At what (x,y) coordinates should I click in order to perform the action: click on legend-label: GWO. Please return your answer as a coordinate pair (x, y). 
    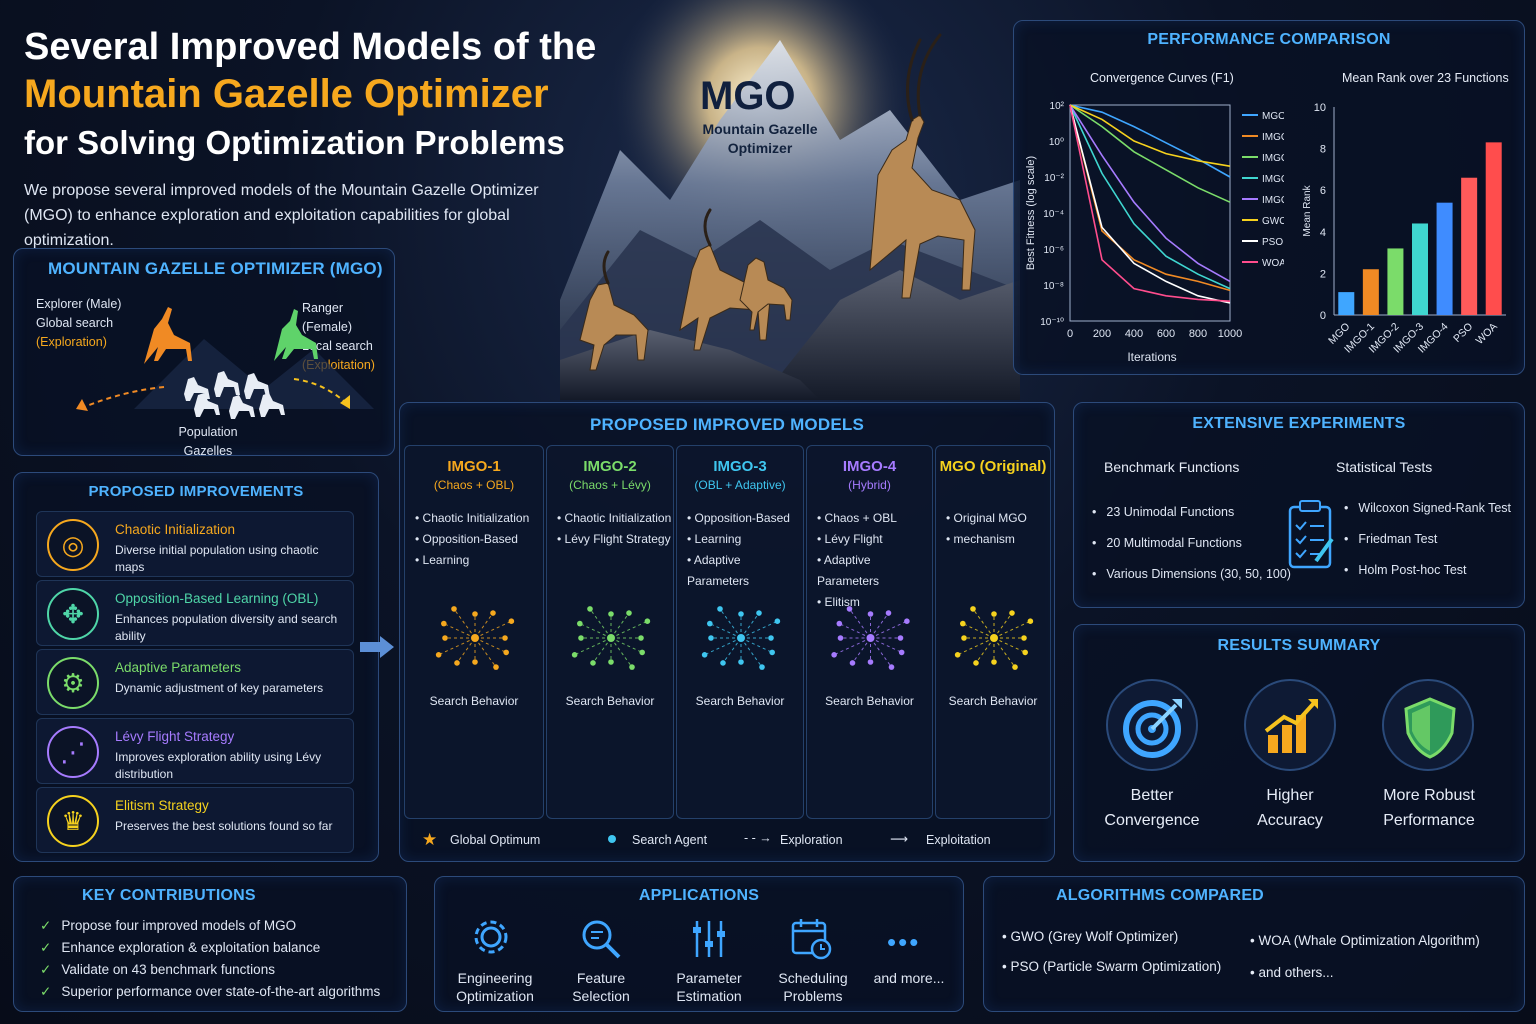
    Looking at the image, I should click on (1273, 221).